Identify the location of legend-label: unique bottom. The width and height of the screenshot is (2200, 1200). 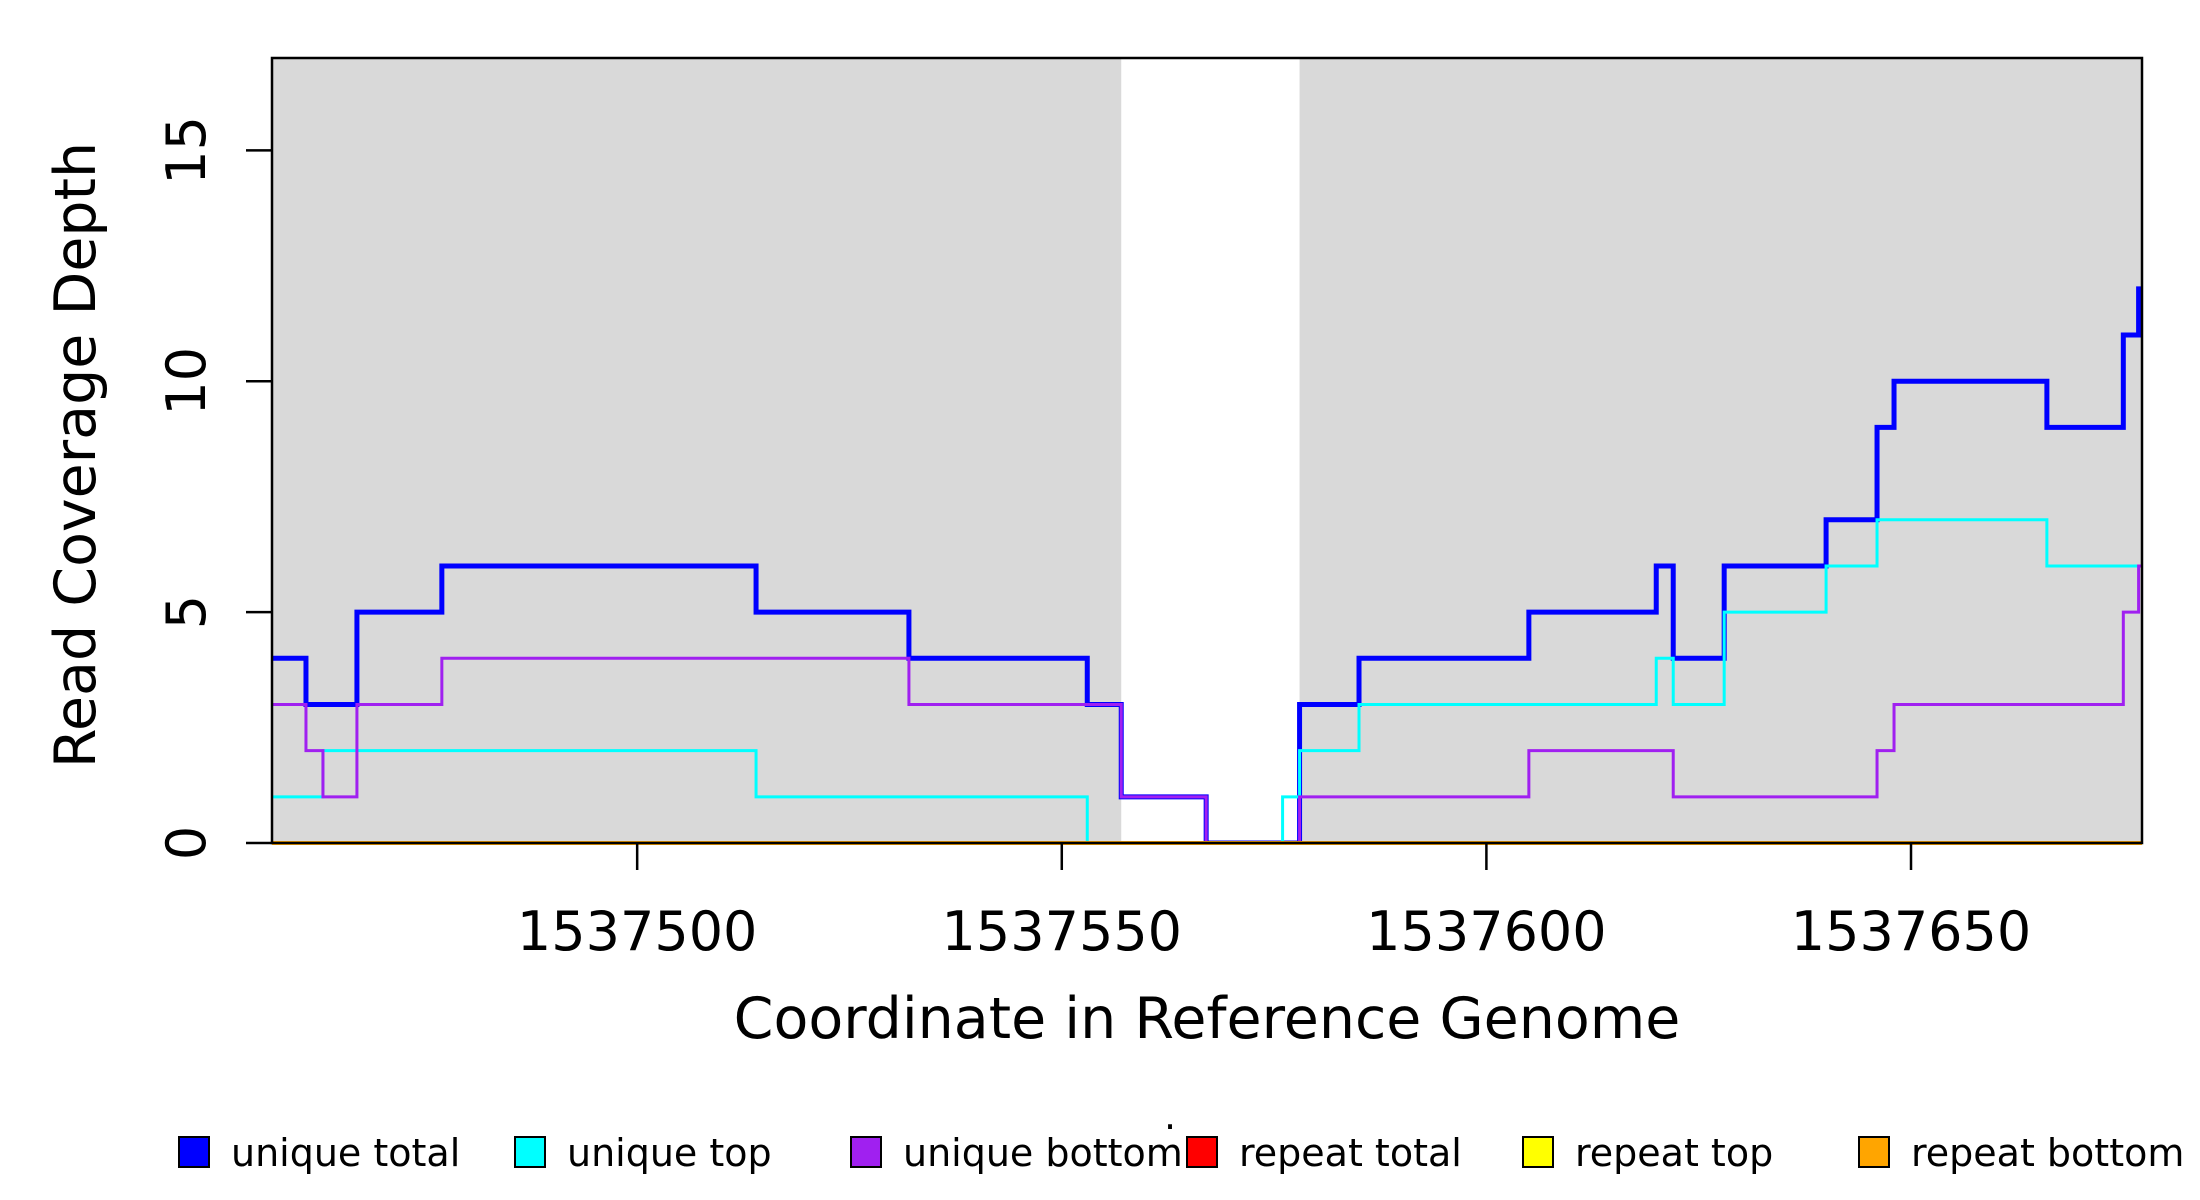
(1043, 1153).